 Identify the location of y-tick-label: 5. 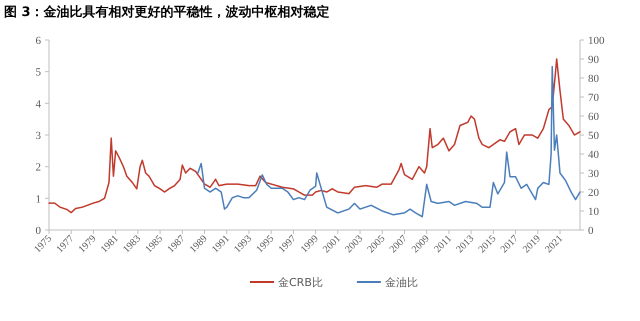
(39, 72).